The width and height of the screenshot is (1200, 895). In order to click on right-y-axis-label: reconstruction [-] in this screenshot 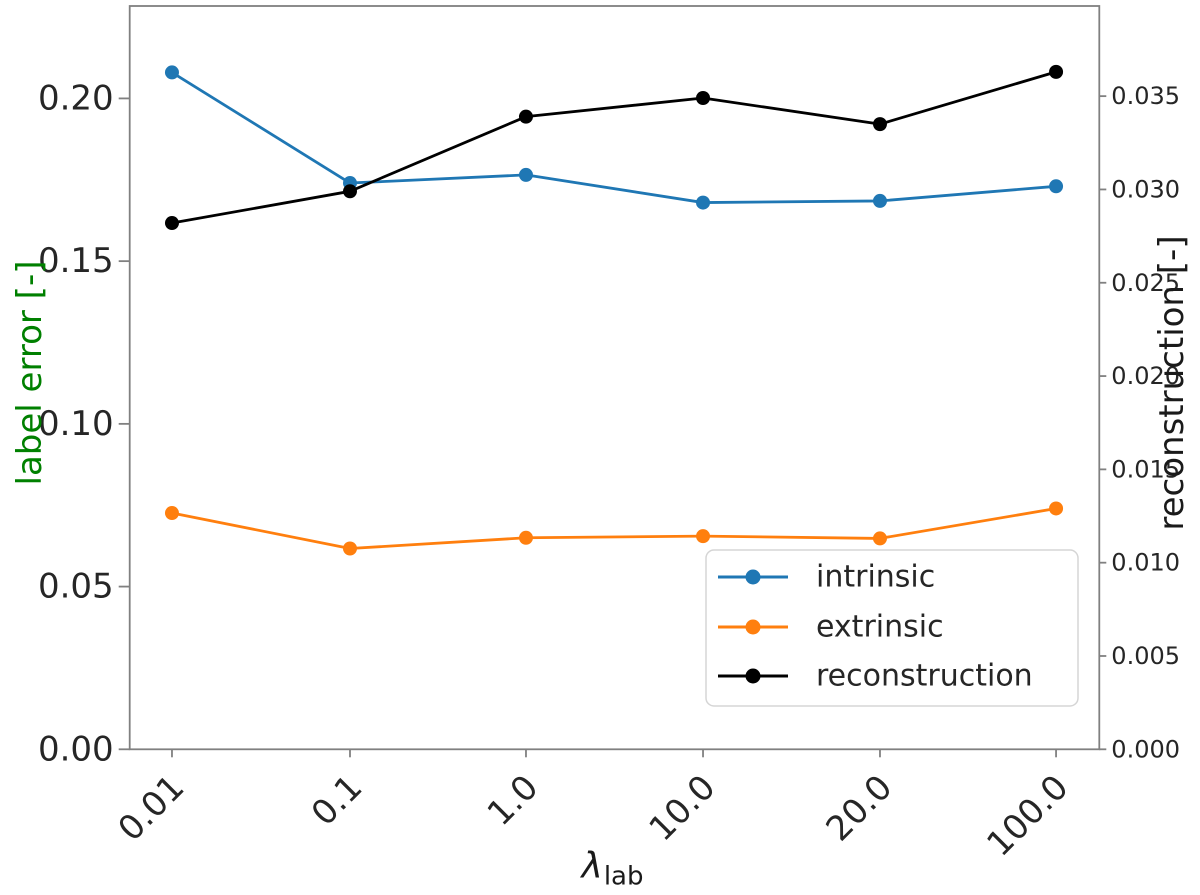, I will do `click(1172, 383)`.